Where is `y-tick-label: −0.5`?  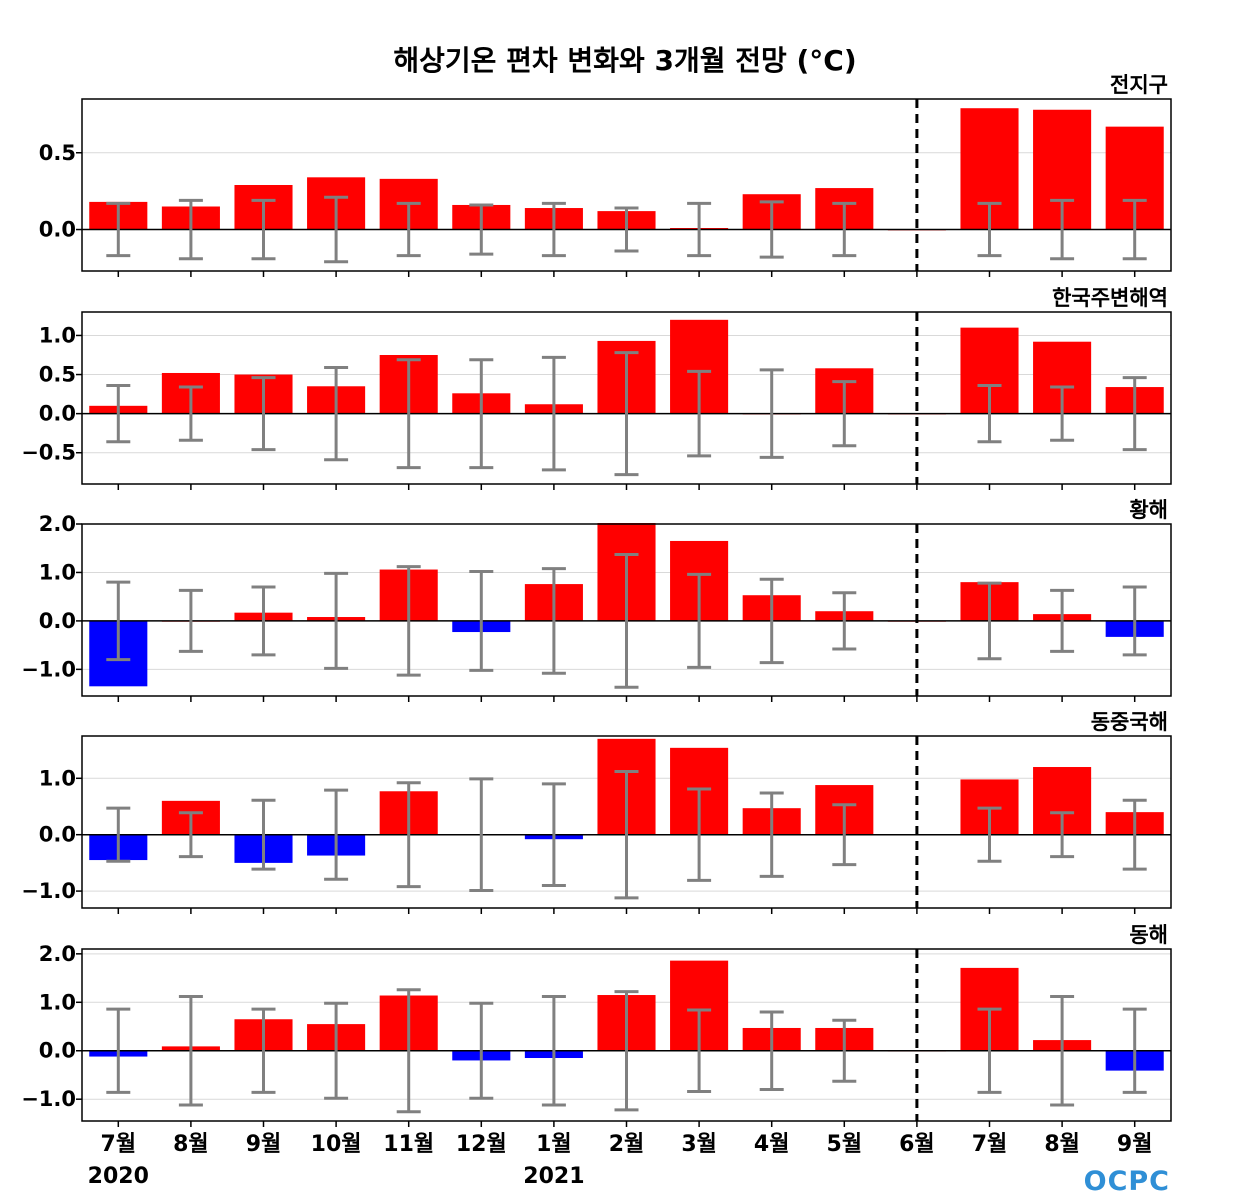 y-tick-label: −0.5 is located at coordinates (48, 453).